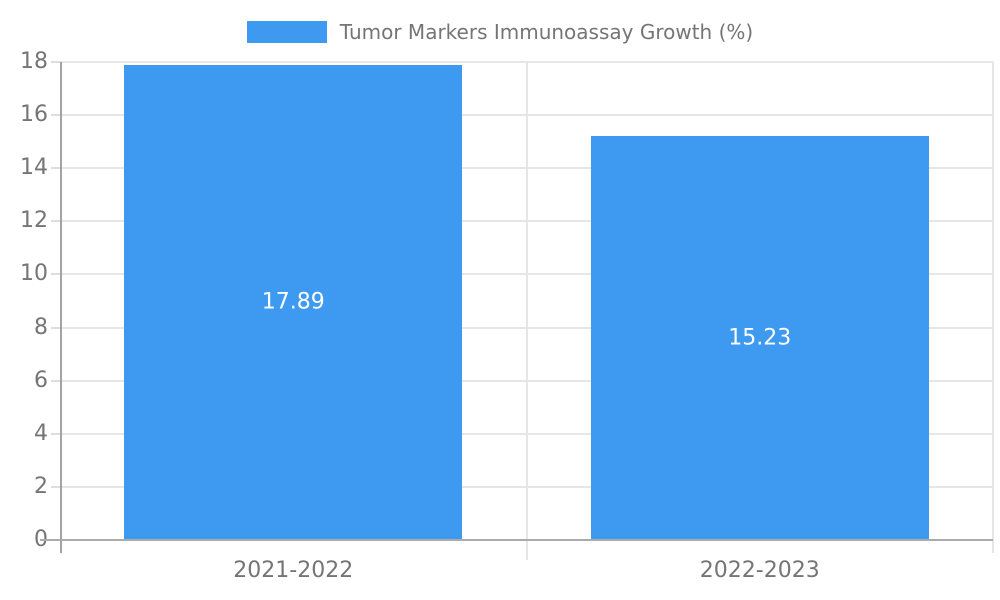 The image size is (1000, 600). I want to click on y-tick-label: 10, so click(34, 274).